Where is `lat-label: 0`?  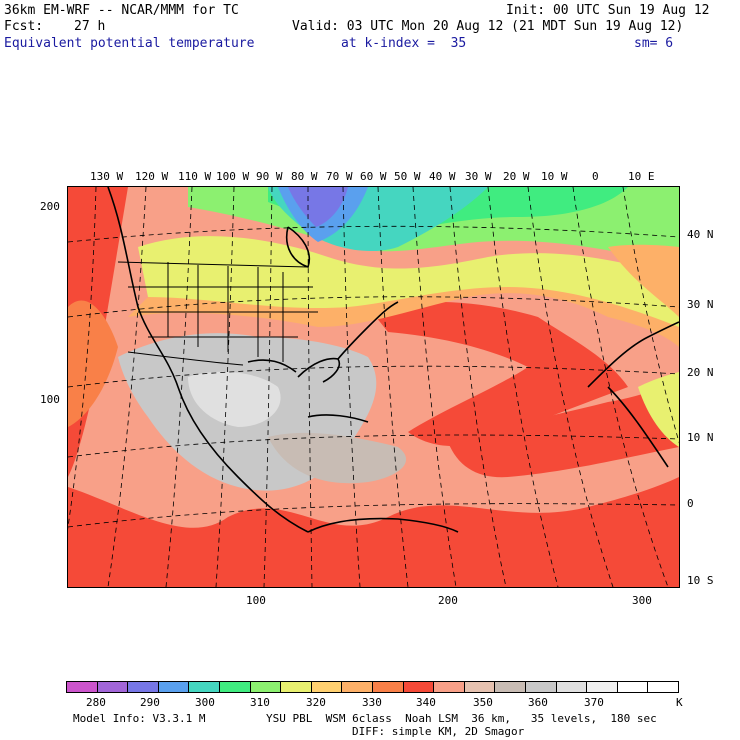
lat-label: 0 is located at coordinates (690, 503).